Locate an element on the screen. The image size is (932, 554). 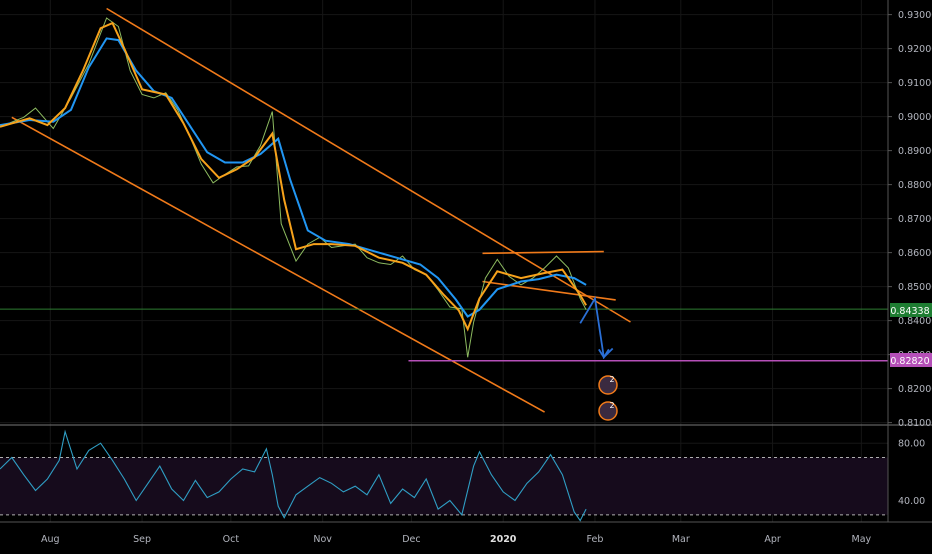
rsi-tick-label: 80.00 is located at coordinates (911, 444).